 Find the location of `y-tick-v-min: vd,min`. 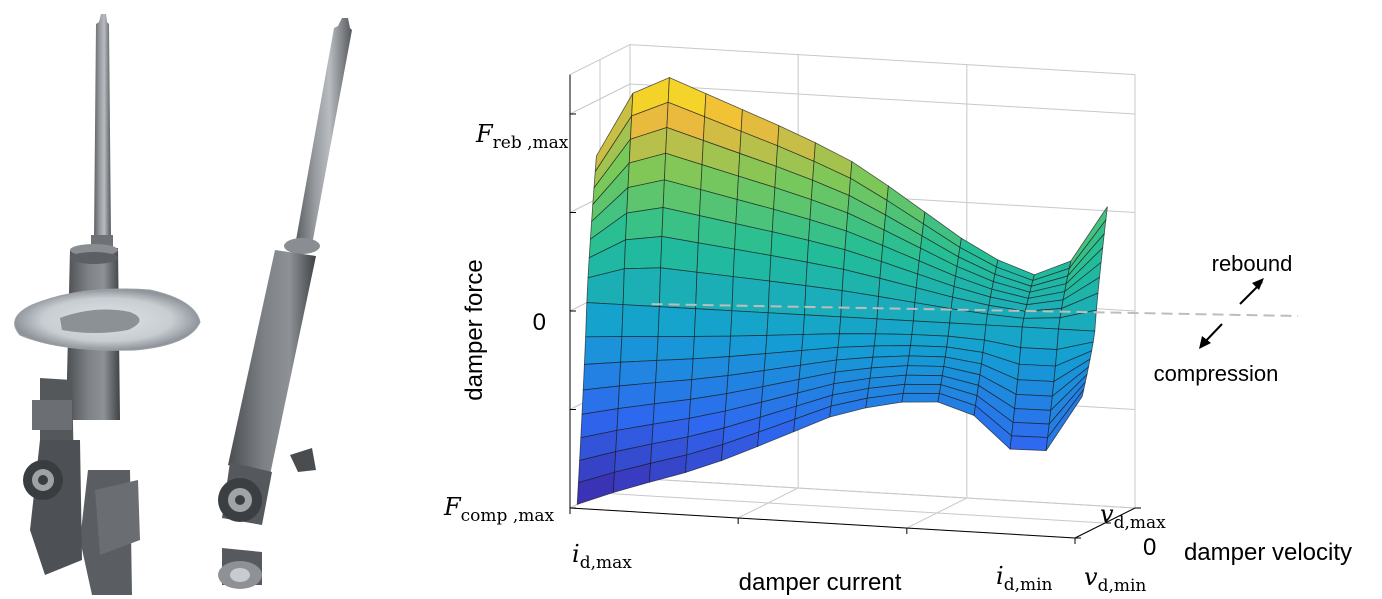

y-tick-v-min: vd,min is located at coordinates (1115, 579).